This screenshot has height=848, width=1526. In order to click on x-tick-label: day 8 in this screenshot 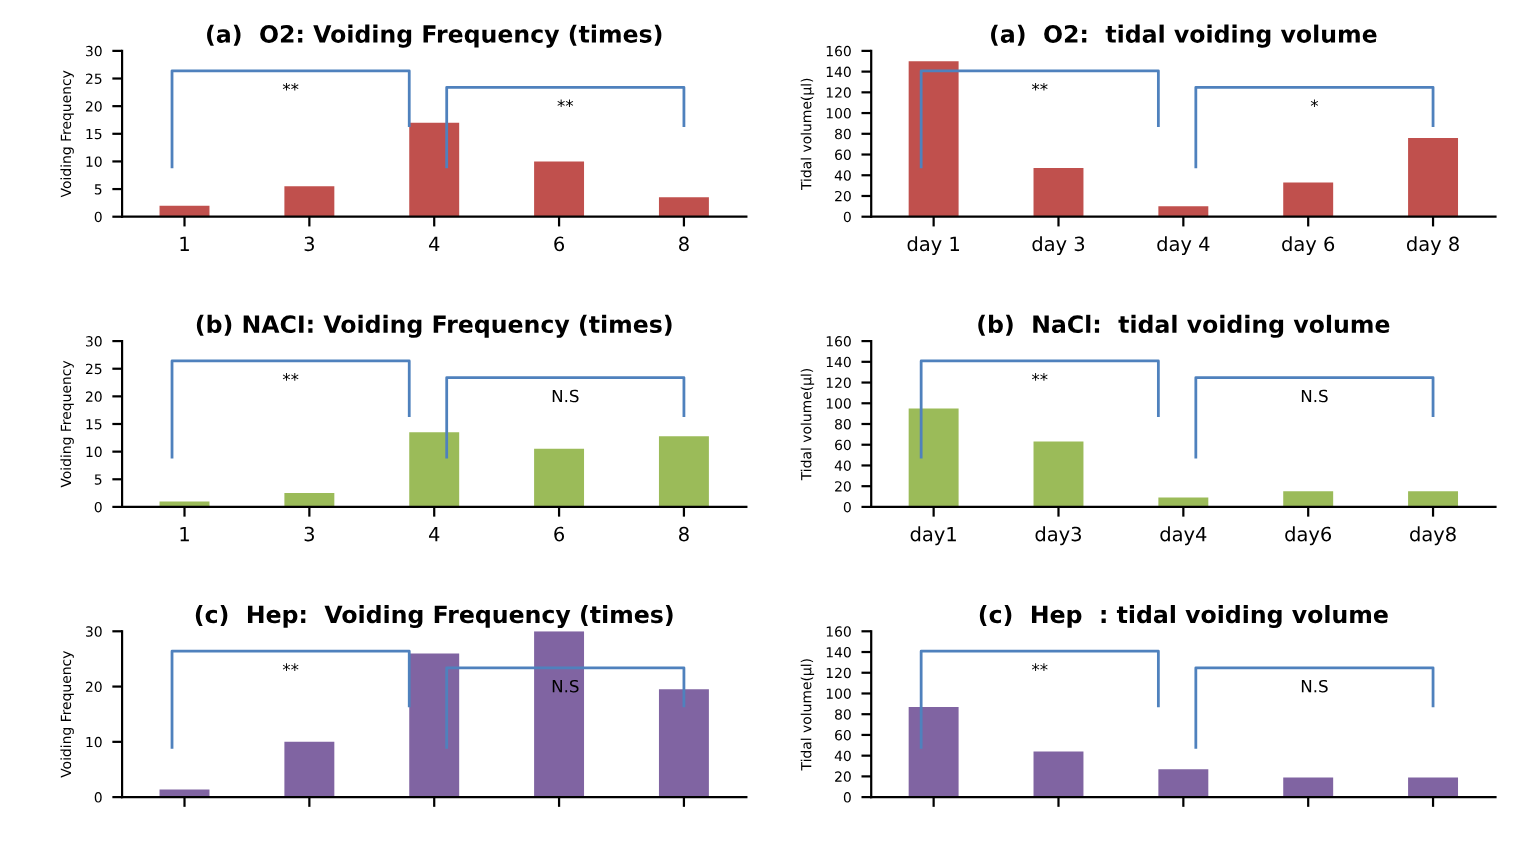, I will do `click(1432, 245)`.